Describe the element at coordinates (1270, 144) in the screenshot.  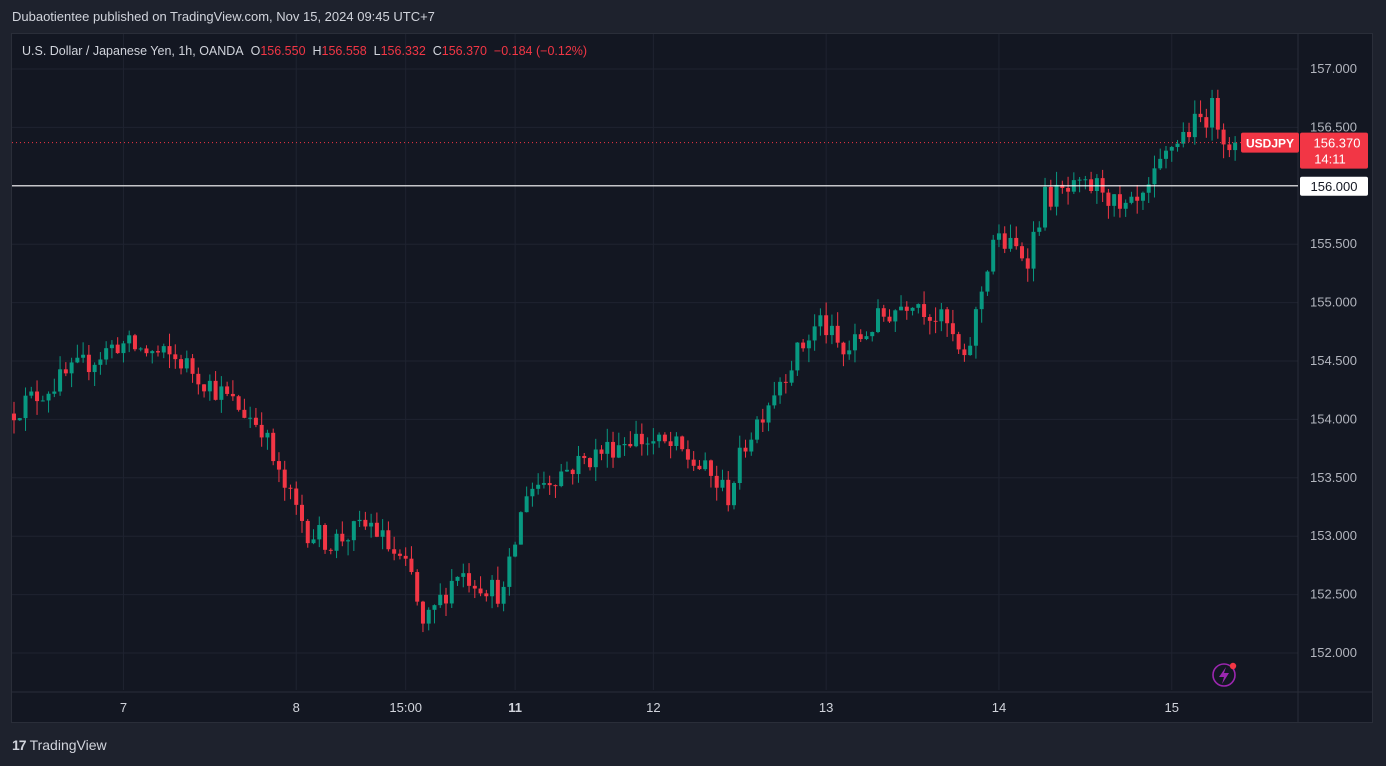
I see `symbol-tag-label: USDJPY` at that location.